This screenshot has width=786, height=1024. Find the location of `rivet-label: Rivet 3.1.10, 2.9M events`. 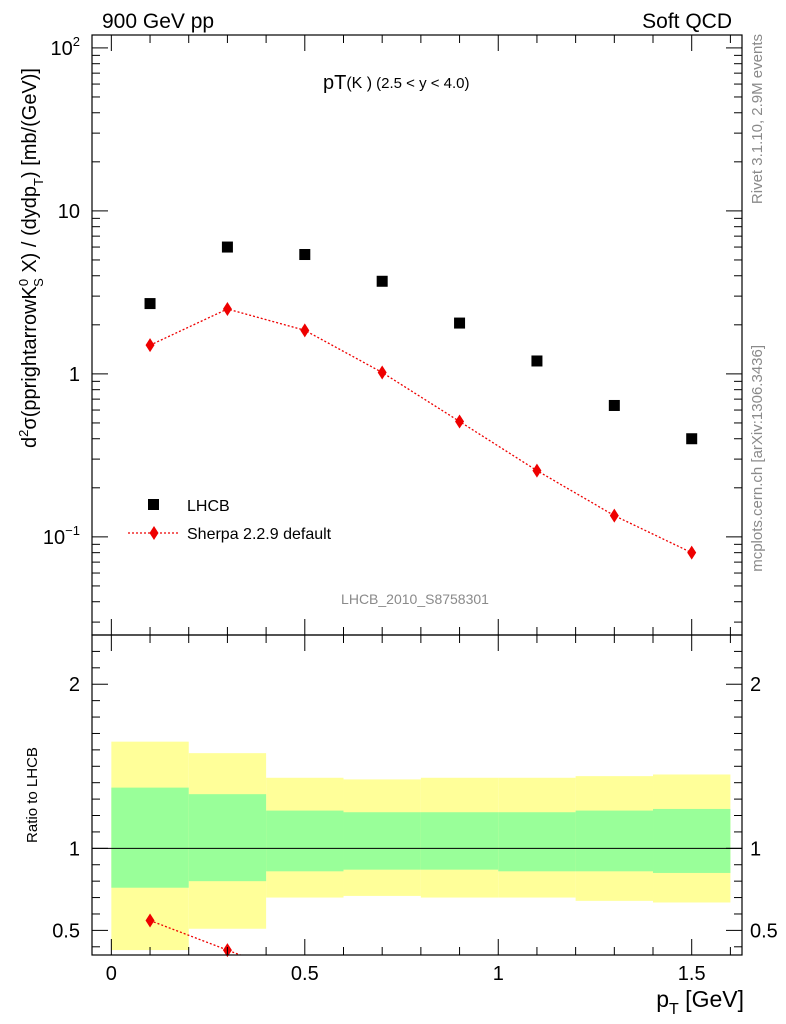

rivet-label: Rivet 3.1.10, 2.9M events is located at coordinates (757, 119).